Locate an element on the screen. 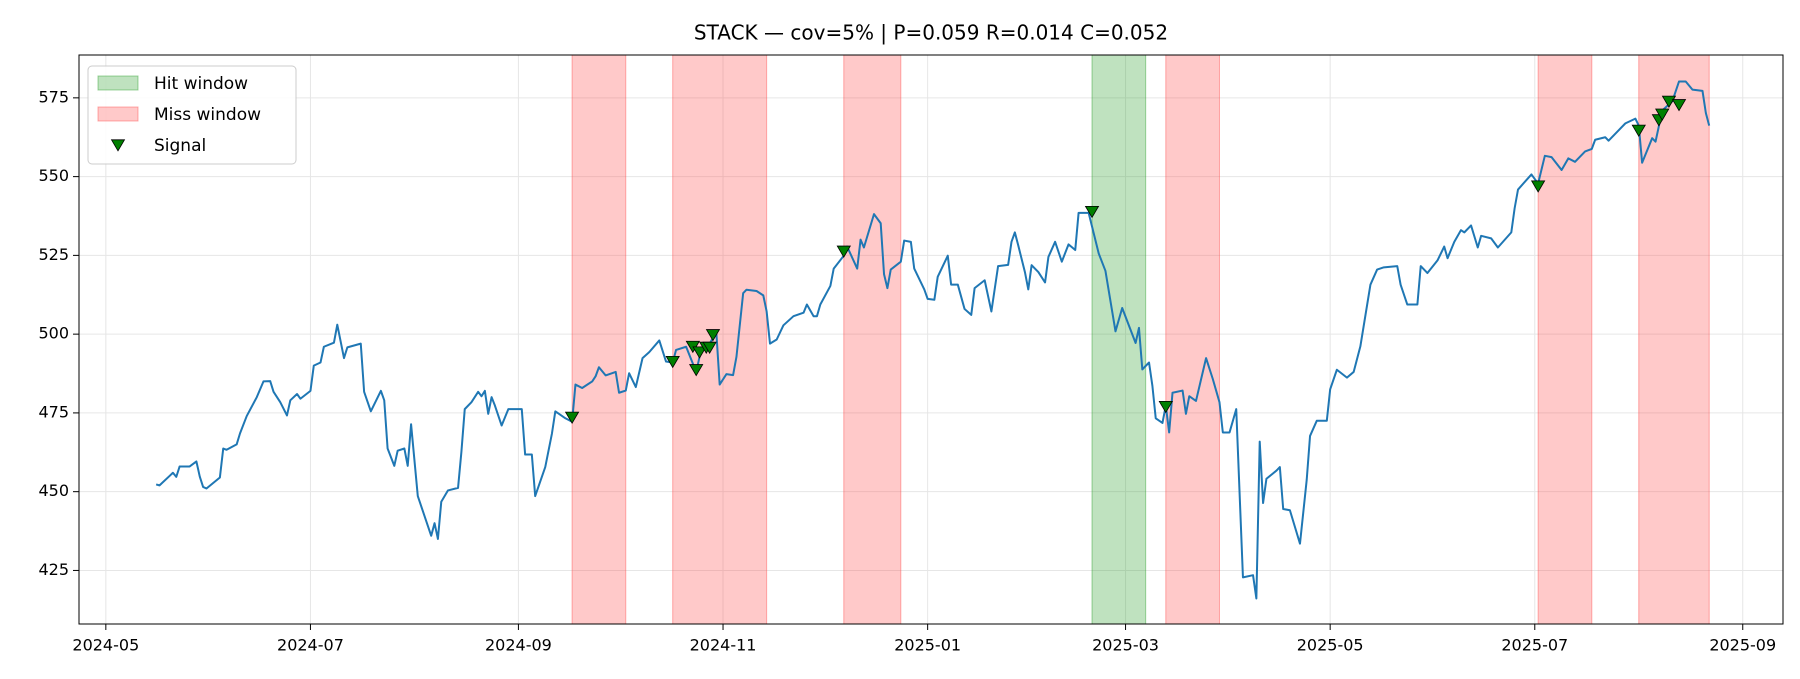 The height and width of the screenshot is (679, 1800). legend-box is located at coordinates (192, 115).